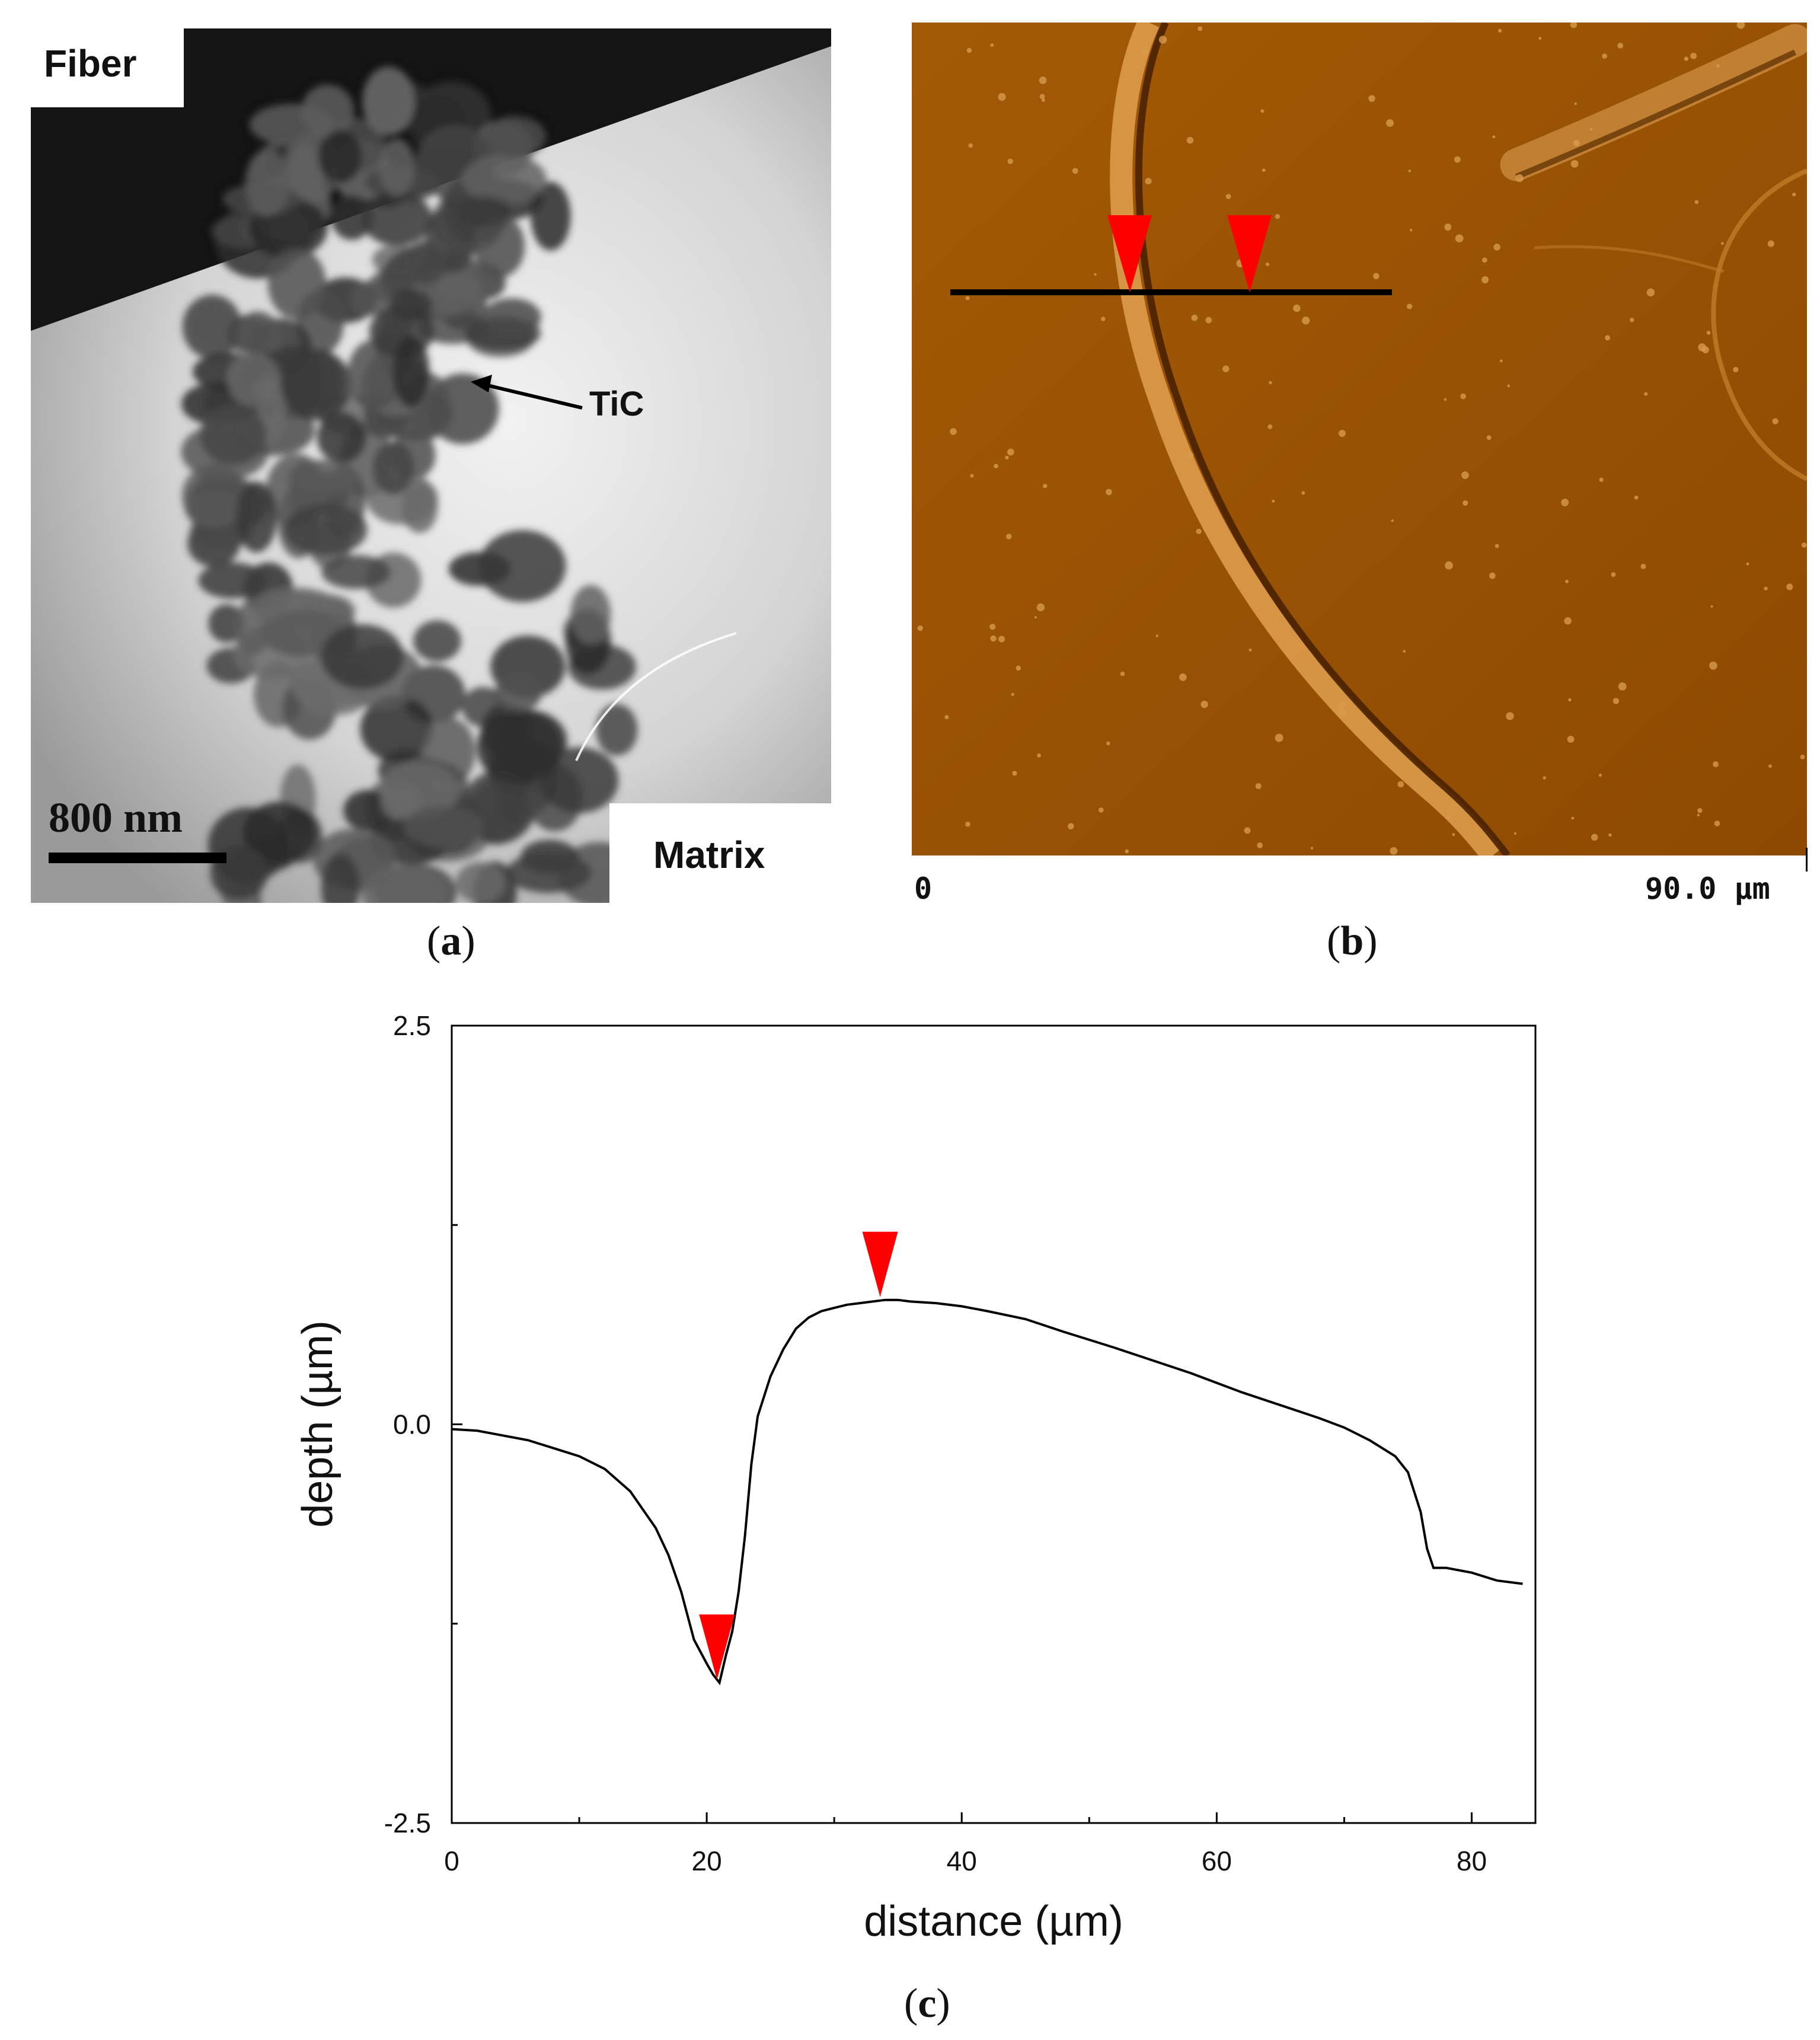 This screenshot has height=2040, width=1820. I want to click on y-tick-label: 2.5, so click(412, 1025).